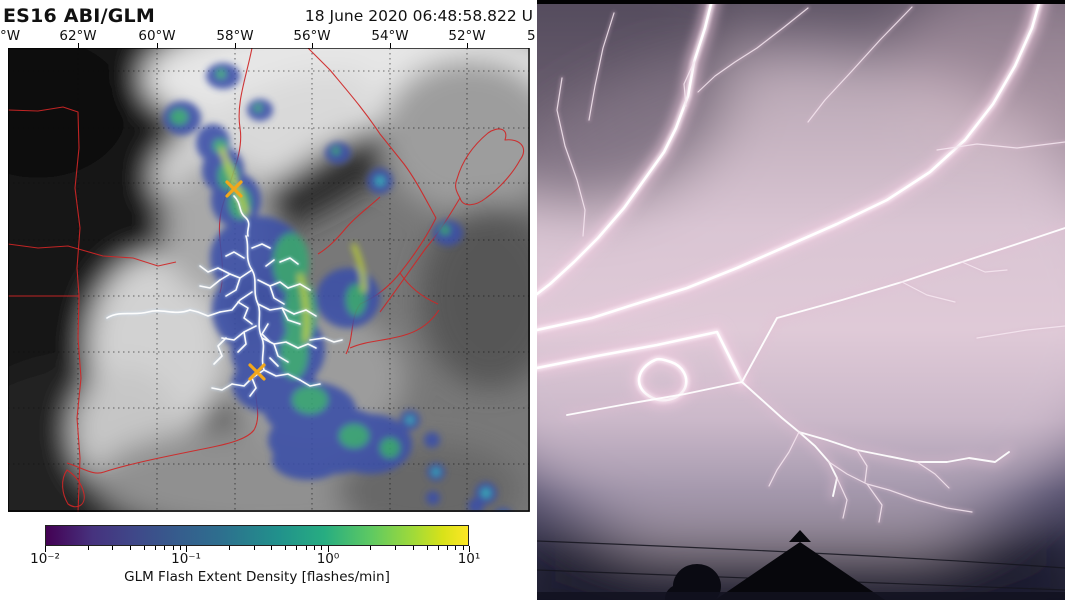 The height and width of the screenshot is (600, 1065). What do you see at coordinates (257, 577) in the screenshot?
I see `colorbar-label: GLM Flash Extent Density [flashes/min]` at bounding box center [257, 577].